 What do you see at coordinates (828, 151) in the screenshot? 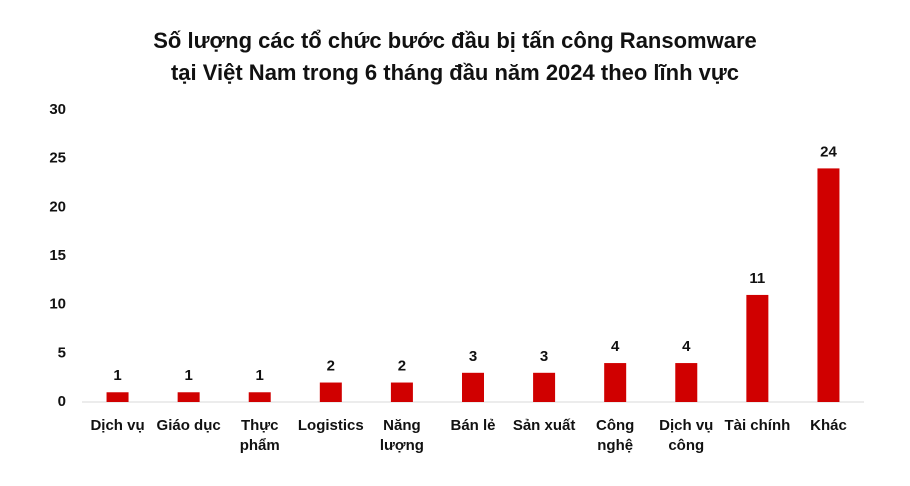
I see `data-label: 24` at bounding box center [828, 151].